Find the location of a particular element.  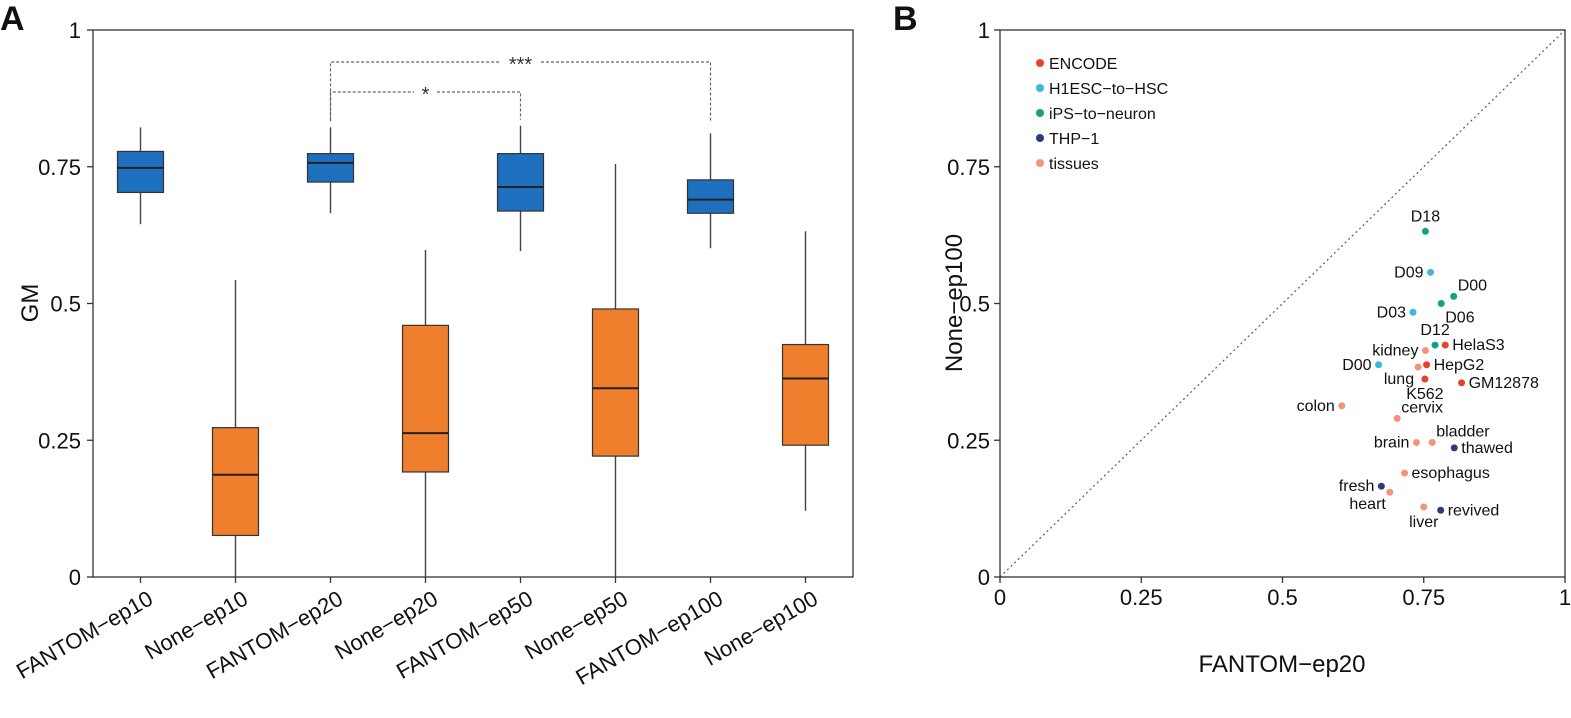

data-point-ips: D00 is located at coordinates (1468, 288).